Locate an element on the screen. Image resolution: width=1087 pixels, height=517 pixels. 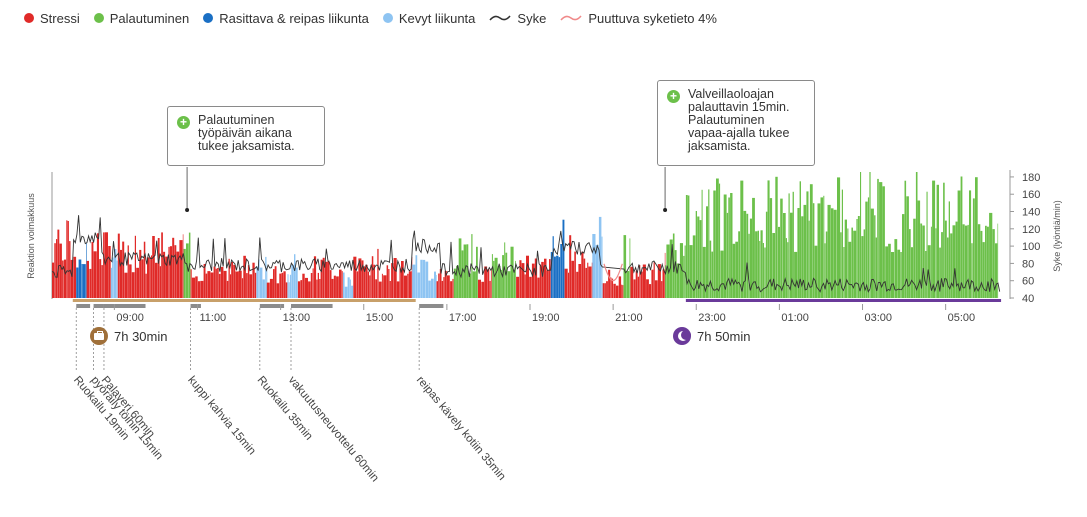
legend-item: Syke is located at coordinates (517, 18).